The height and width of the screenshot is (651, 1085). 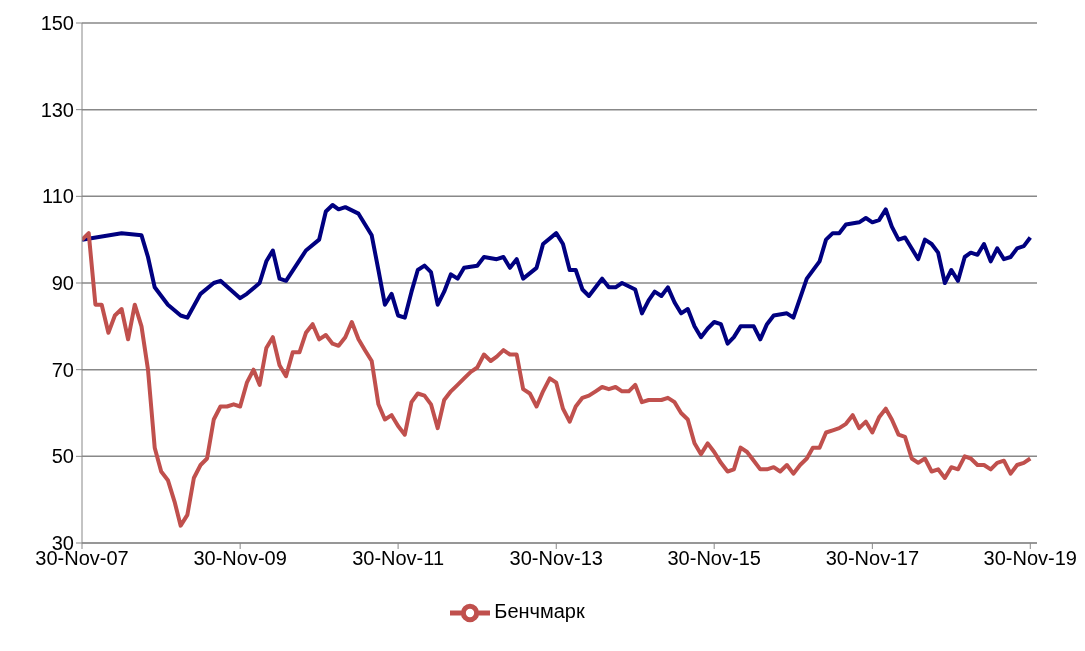 I want to click on x-tick-label: 30-Nov-17, so click(x=872, y=558).